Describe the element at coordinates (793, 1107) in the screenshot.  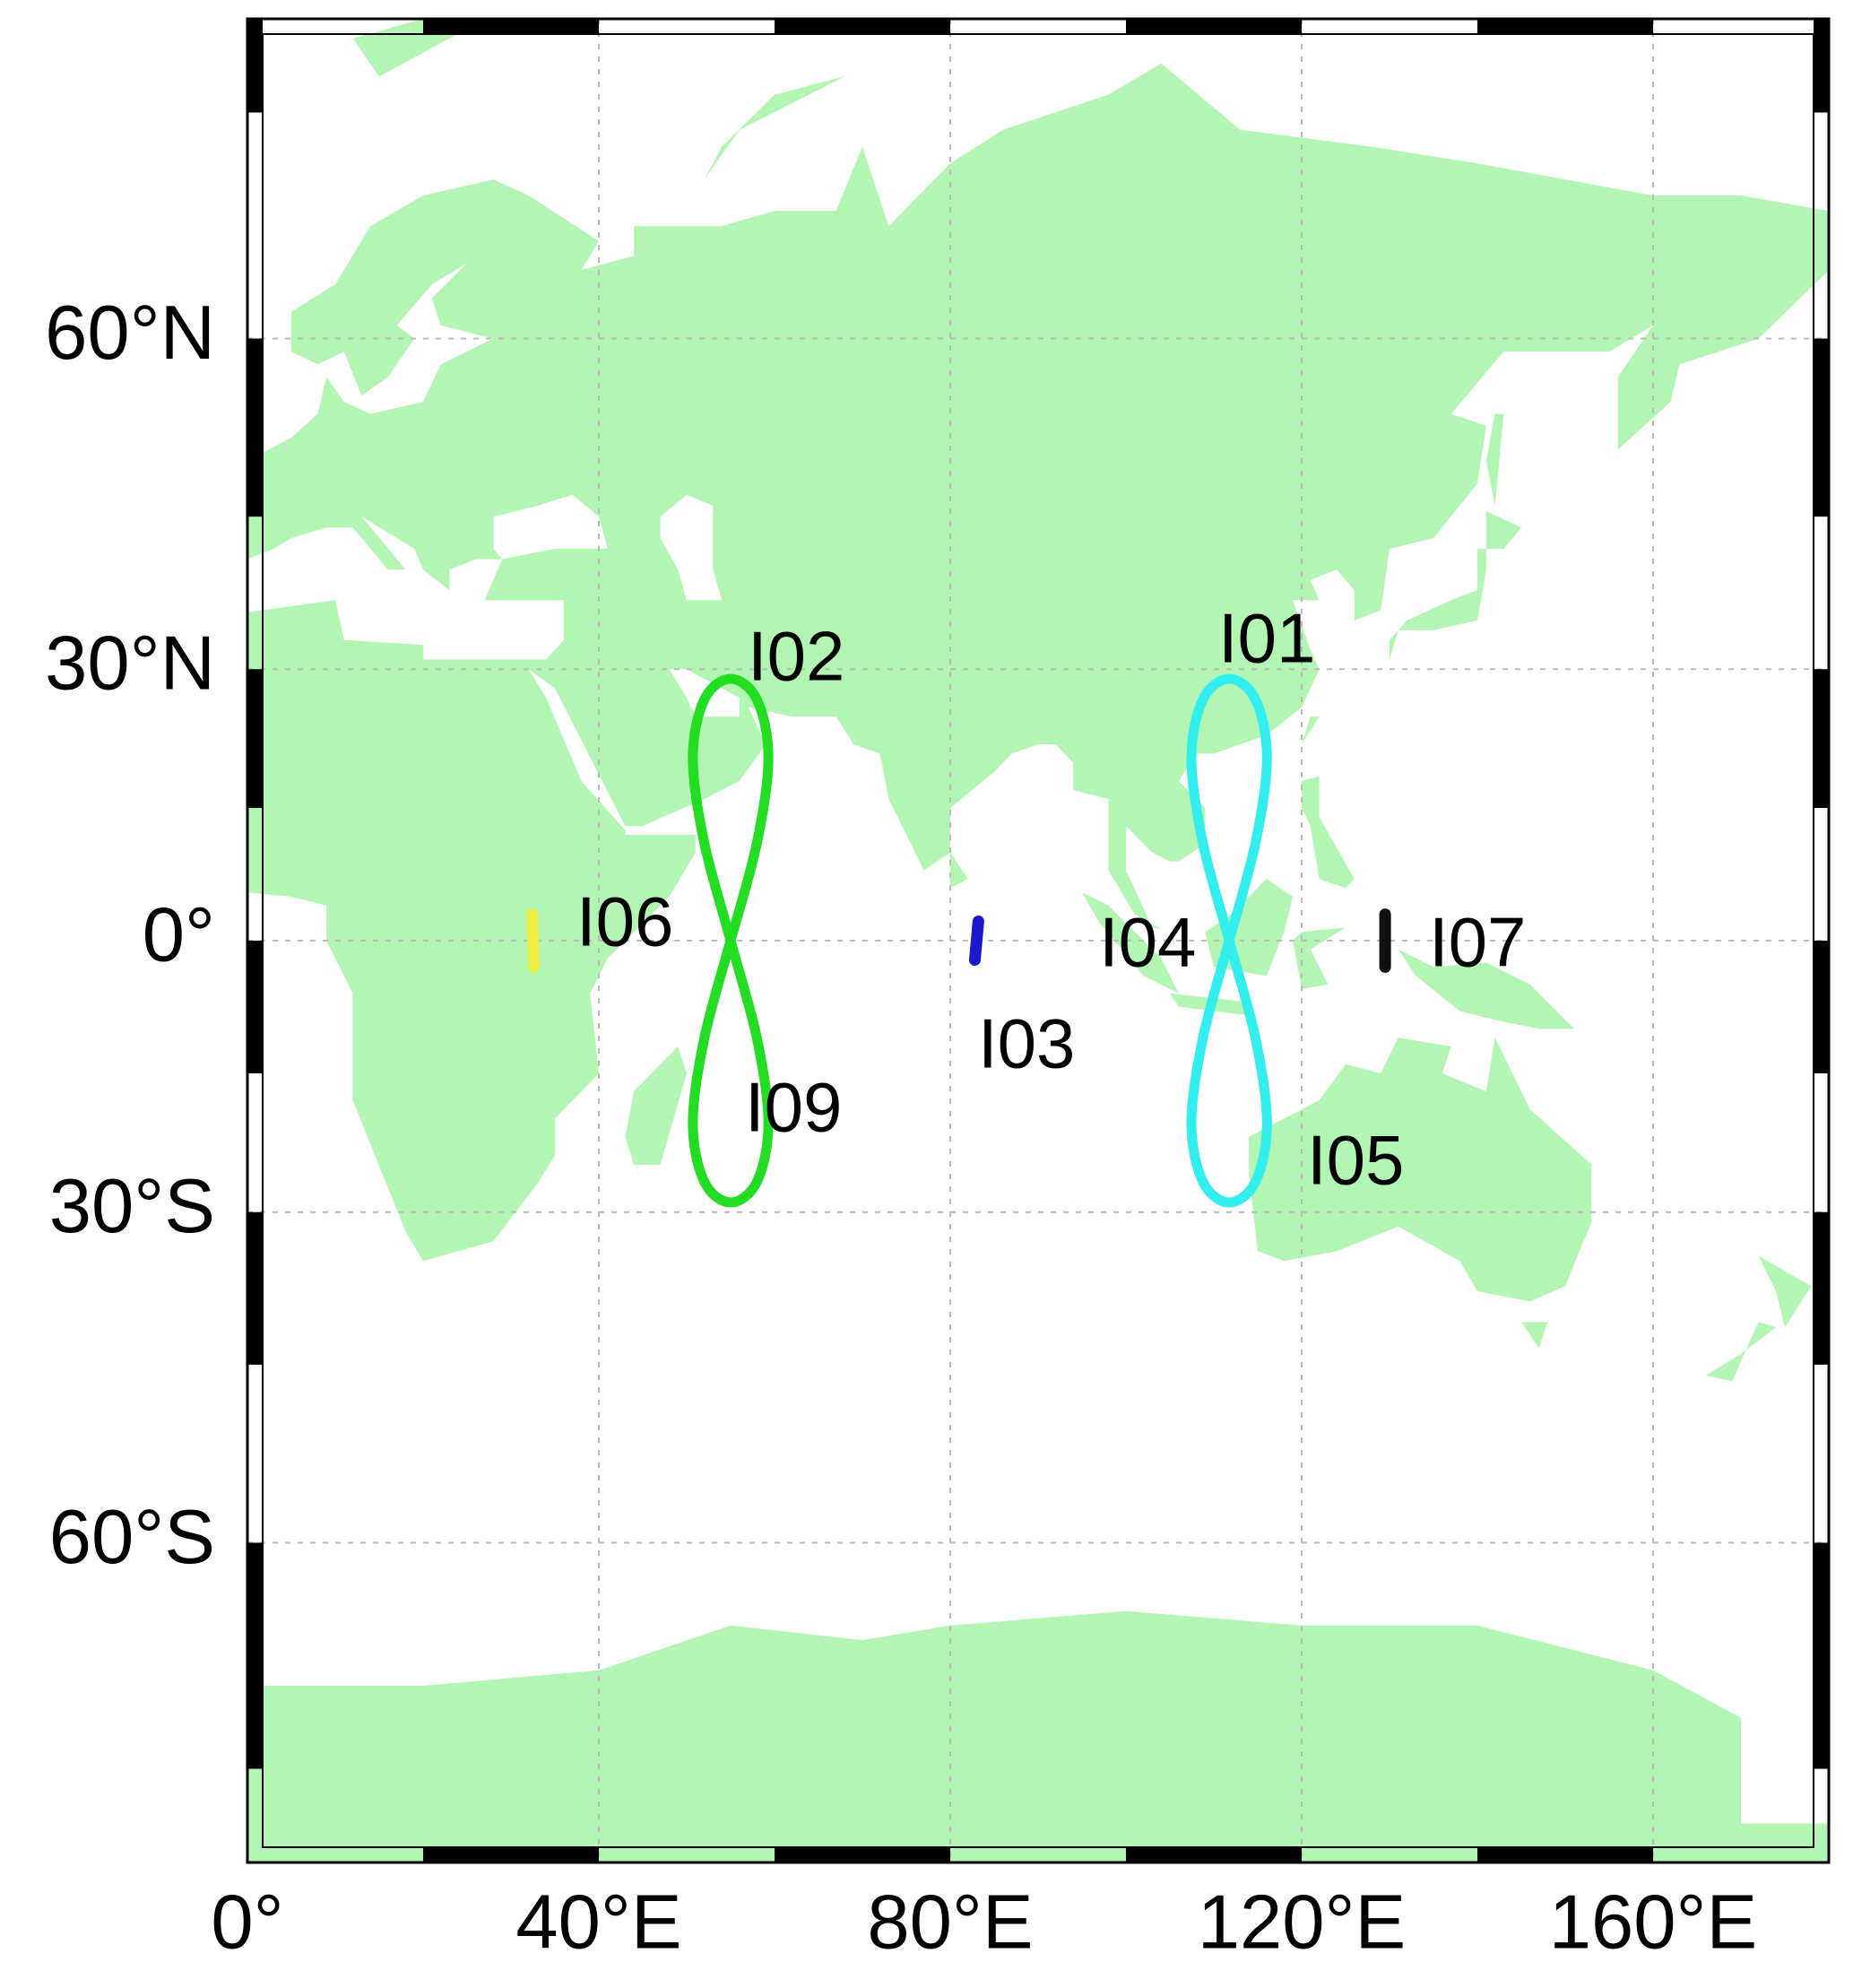
I see `satellite-label: I09` at that location.